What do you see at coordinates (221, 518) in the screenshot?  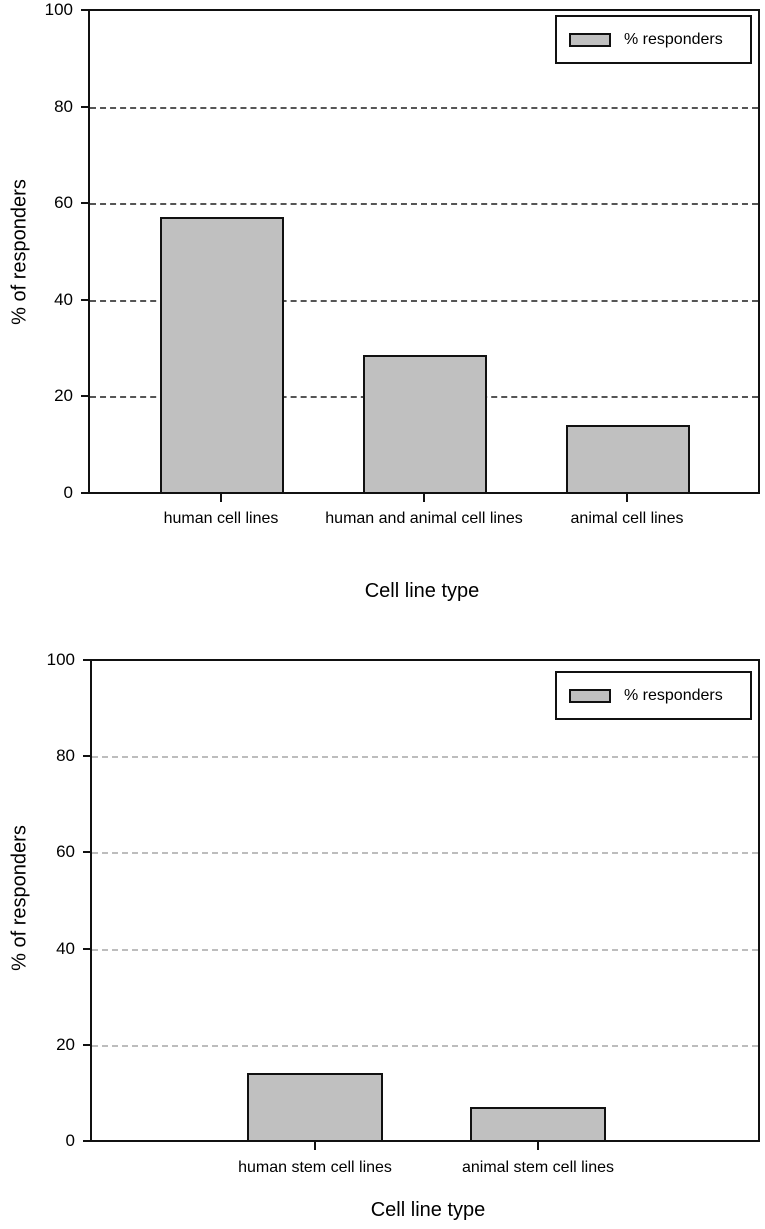 I see `x-category-label: human cell lines` at bounding box center [221, 518].